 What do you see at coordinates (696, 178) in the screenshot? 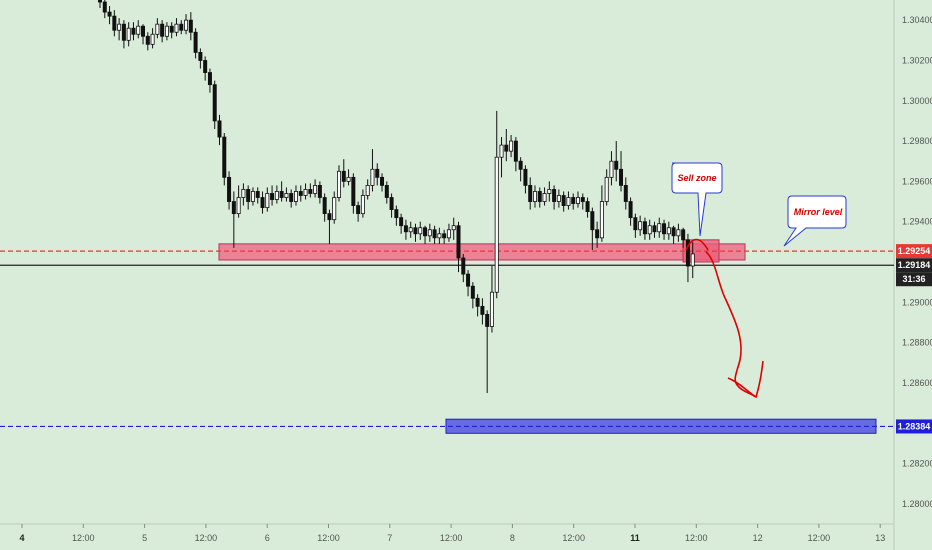
I see `sell-zone-label: Sell zone` at bounding box center [696, 178].